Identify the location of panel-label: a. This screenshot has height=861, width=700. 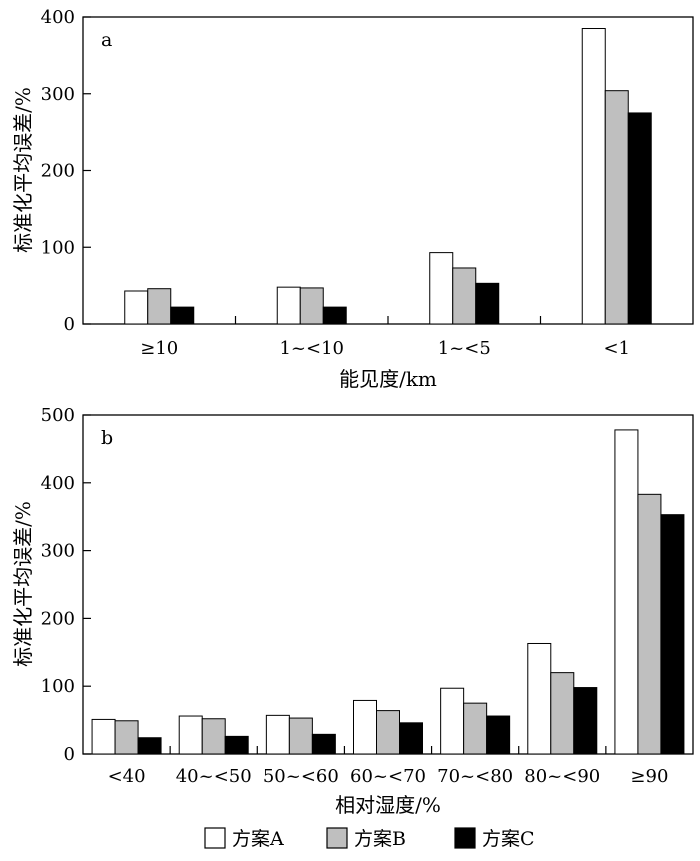
(106, 40).